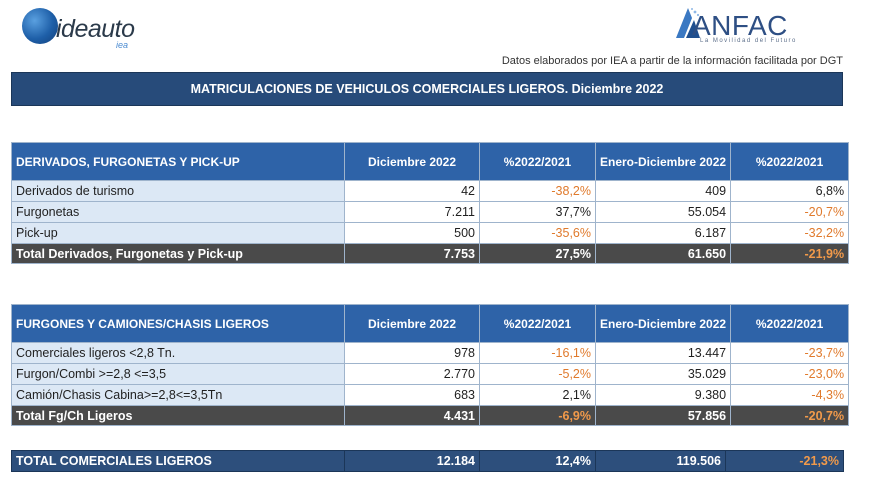 This screenshot has height=485, width=875. Describe the element at coordinates (178, 374) in the screenshot. I see `row-label: Furgon/Combi >=2,8 <=3,5` at that location.